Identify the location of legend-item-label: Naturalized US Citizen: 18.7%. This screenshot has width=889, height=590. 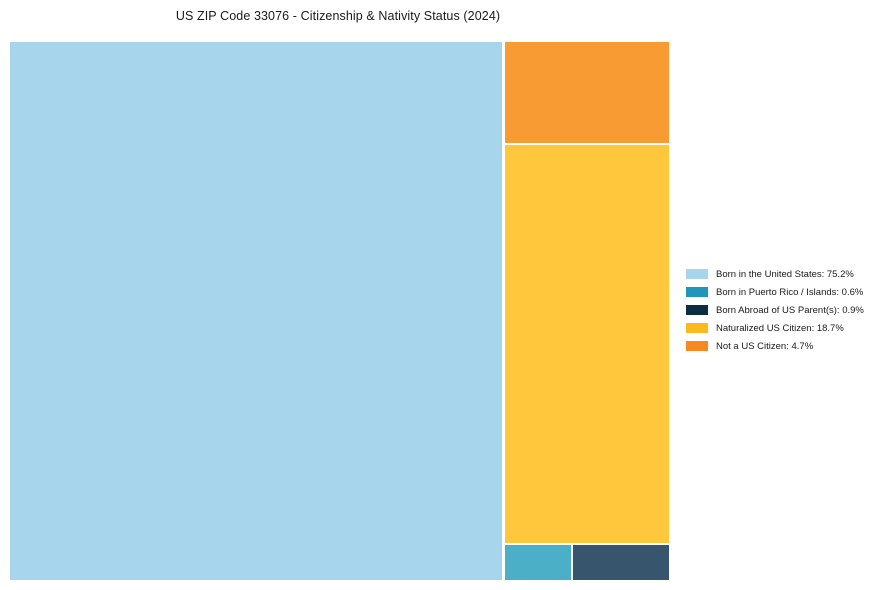
(780, 328).